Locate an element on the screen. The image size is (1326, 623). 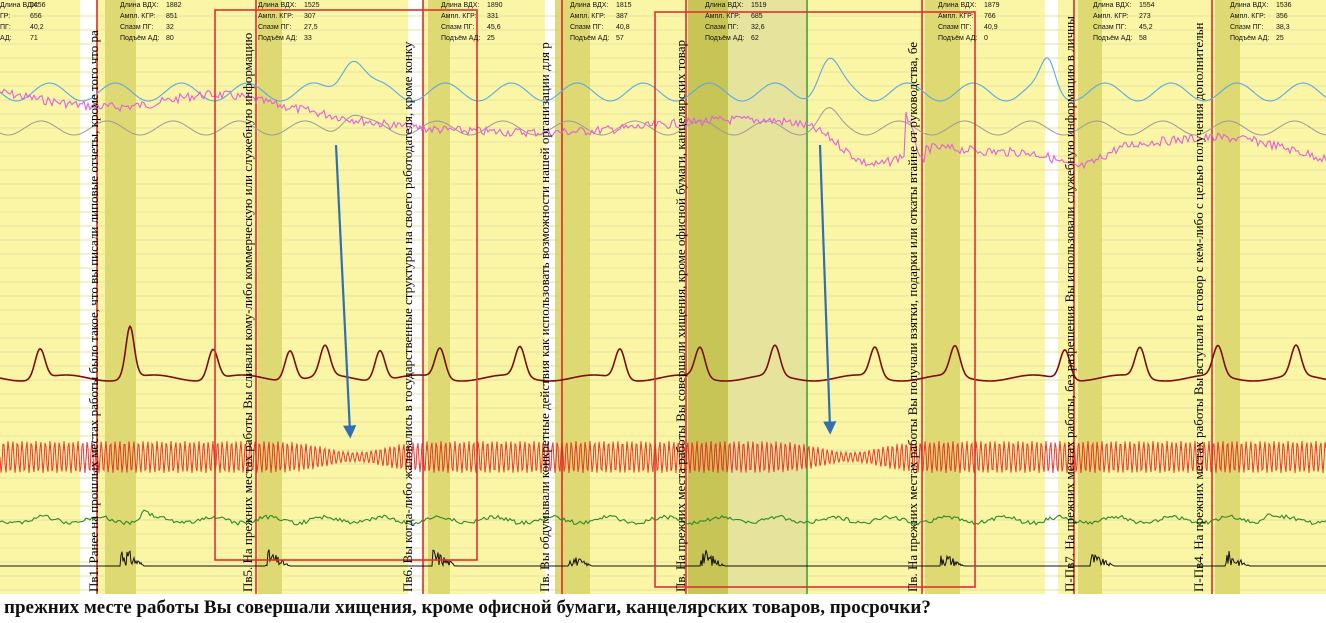
stat-row: Спазм ПГ: 40,8 is located at coordinates (601, 27).